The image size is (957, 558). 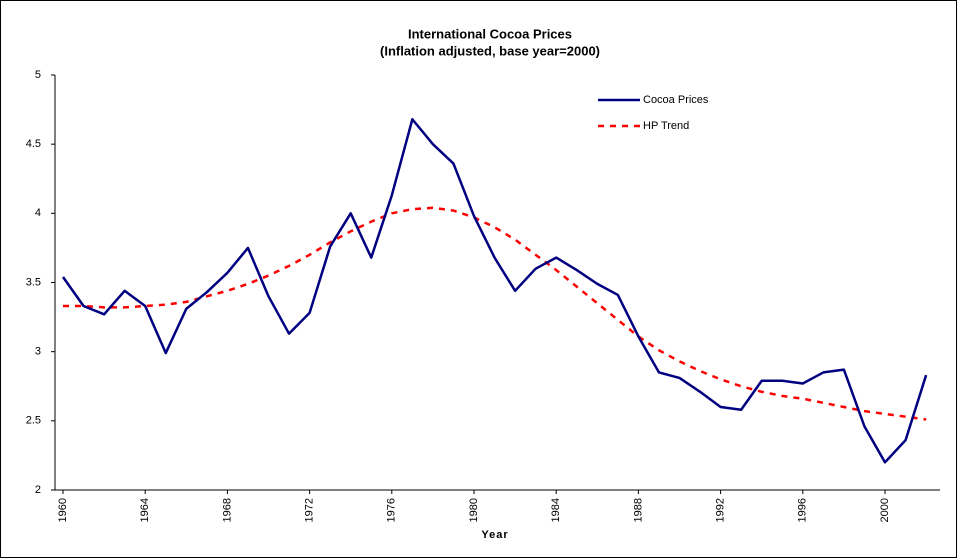 I want to click on x-tick-label: 1968, so click(x=227, y=510).